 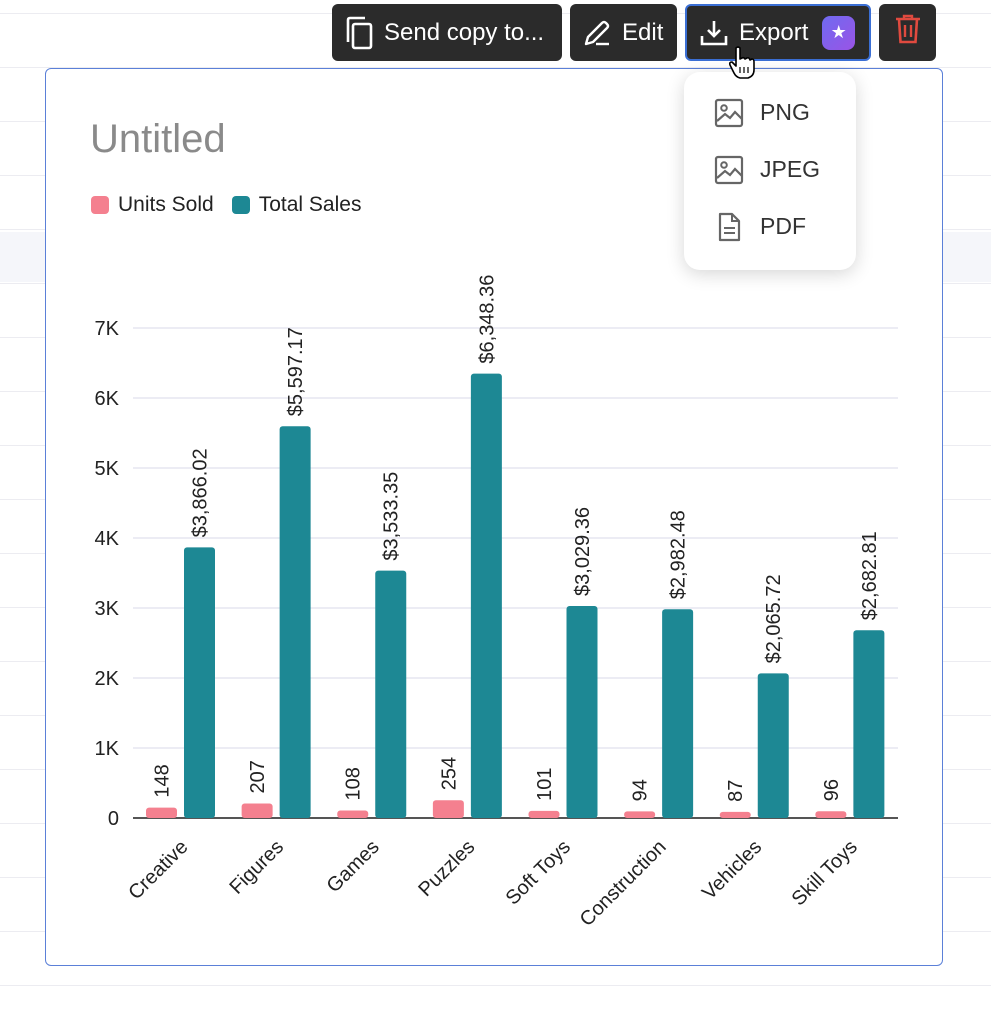 I want to click on x-tick-label: Skill Toys, so click(x=825, y=873).